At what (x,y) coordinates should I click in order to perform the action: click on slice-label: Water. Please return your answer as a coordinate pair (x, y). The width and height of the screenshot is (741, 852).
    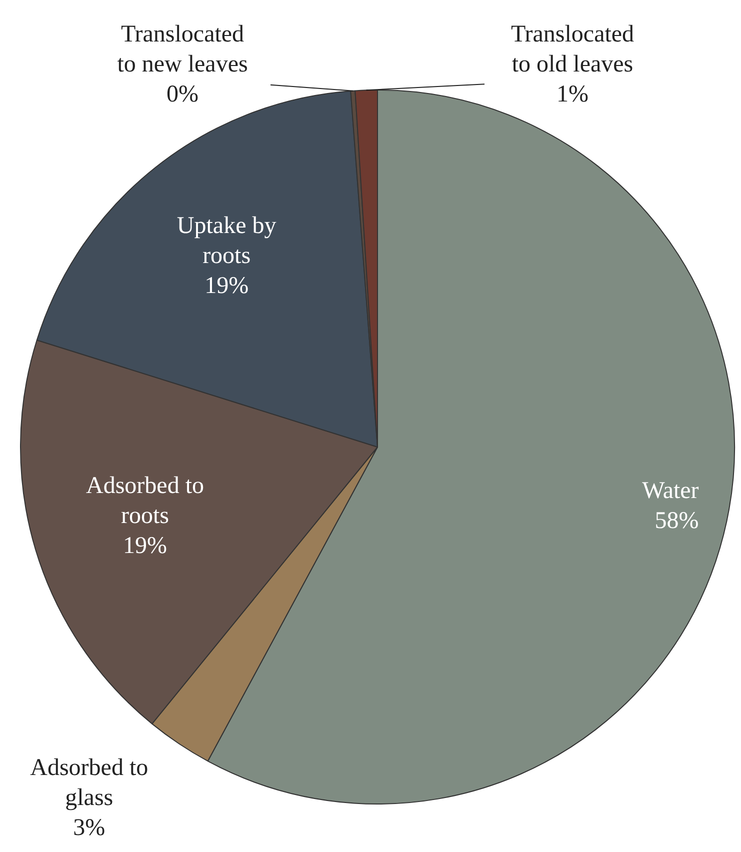
    Looking at the image, I should click on (670, 491).